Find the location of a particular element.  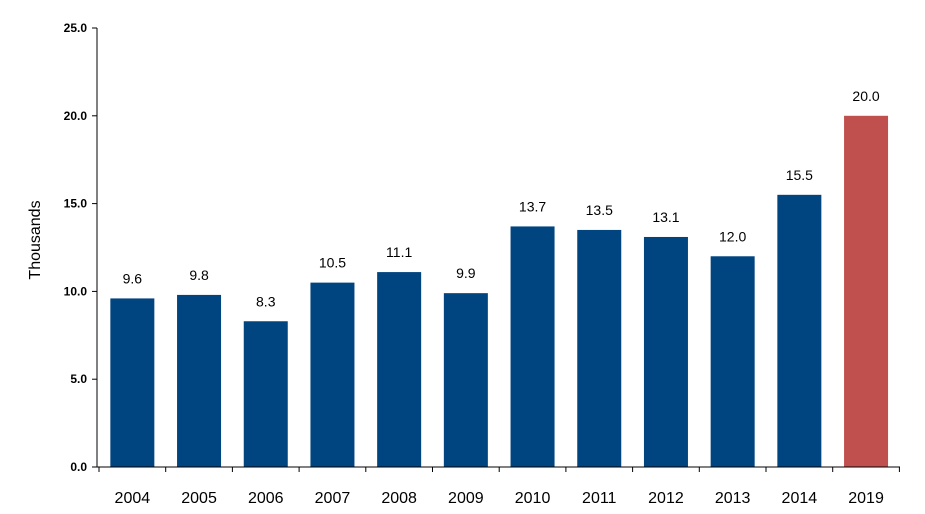

data-label-2013: 12.0 is located at coordinates (732, 236).